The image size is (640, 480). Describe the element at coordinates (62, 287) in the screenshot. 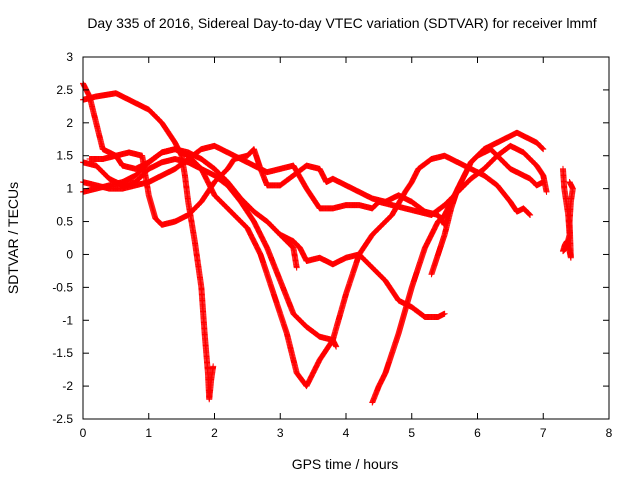

I see `y-tick-label: -0.5` at that location.